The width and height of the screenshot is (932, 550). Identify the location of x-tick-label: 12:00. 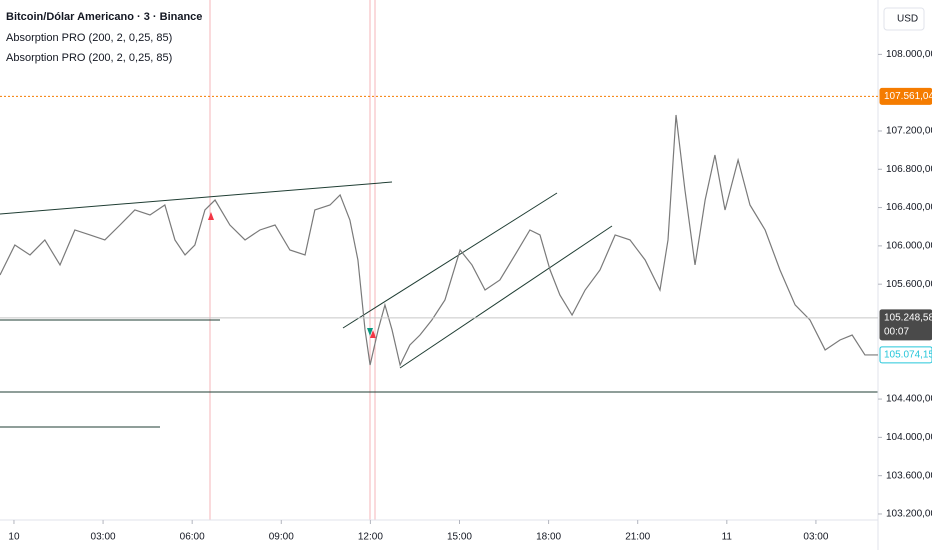
(370, 537).